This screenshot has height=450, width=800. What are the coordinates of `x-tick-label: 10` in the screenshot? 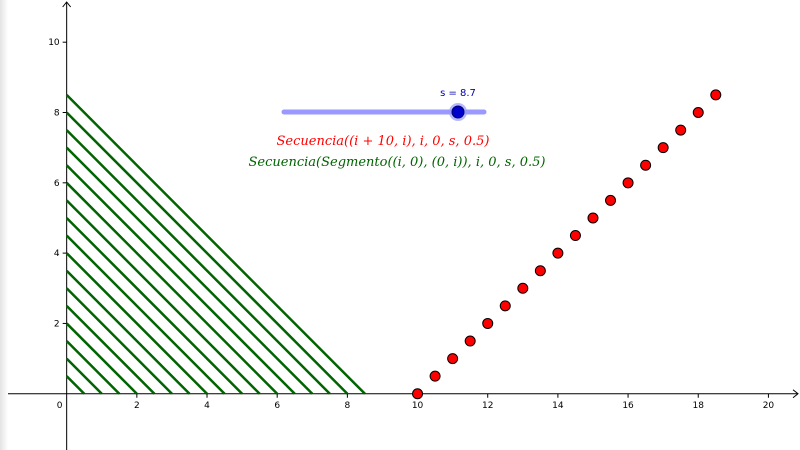 It's located at (418, 406).